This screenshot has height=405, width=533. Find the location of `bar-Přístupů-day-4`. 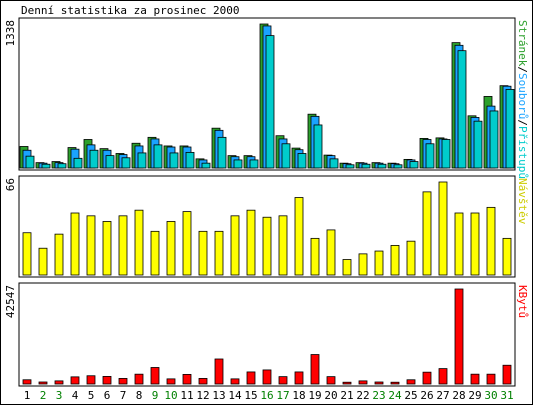

bar-Přístupů-day-4 is located at coordinates (78, 163).